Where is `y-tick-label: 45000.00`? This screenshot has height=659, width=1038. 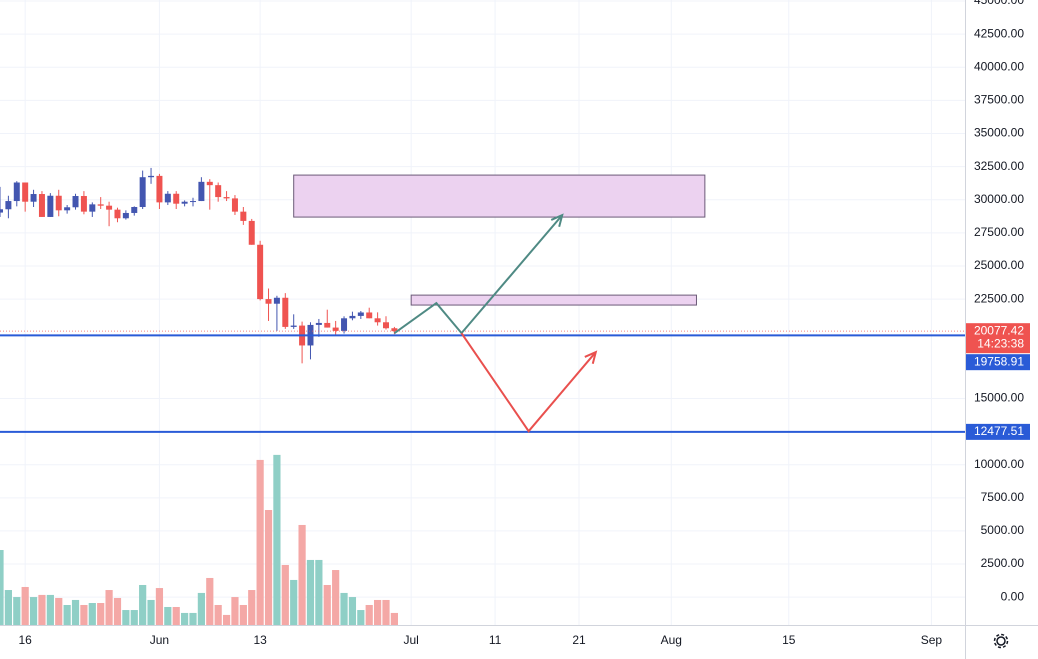 y-tick-label: 45000.00 is located at coordinates (999, 3).